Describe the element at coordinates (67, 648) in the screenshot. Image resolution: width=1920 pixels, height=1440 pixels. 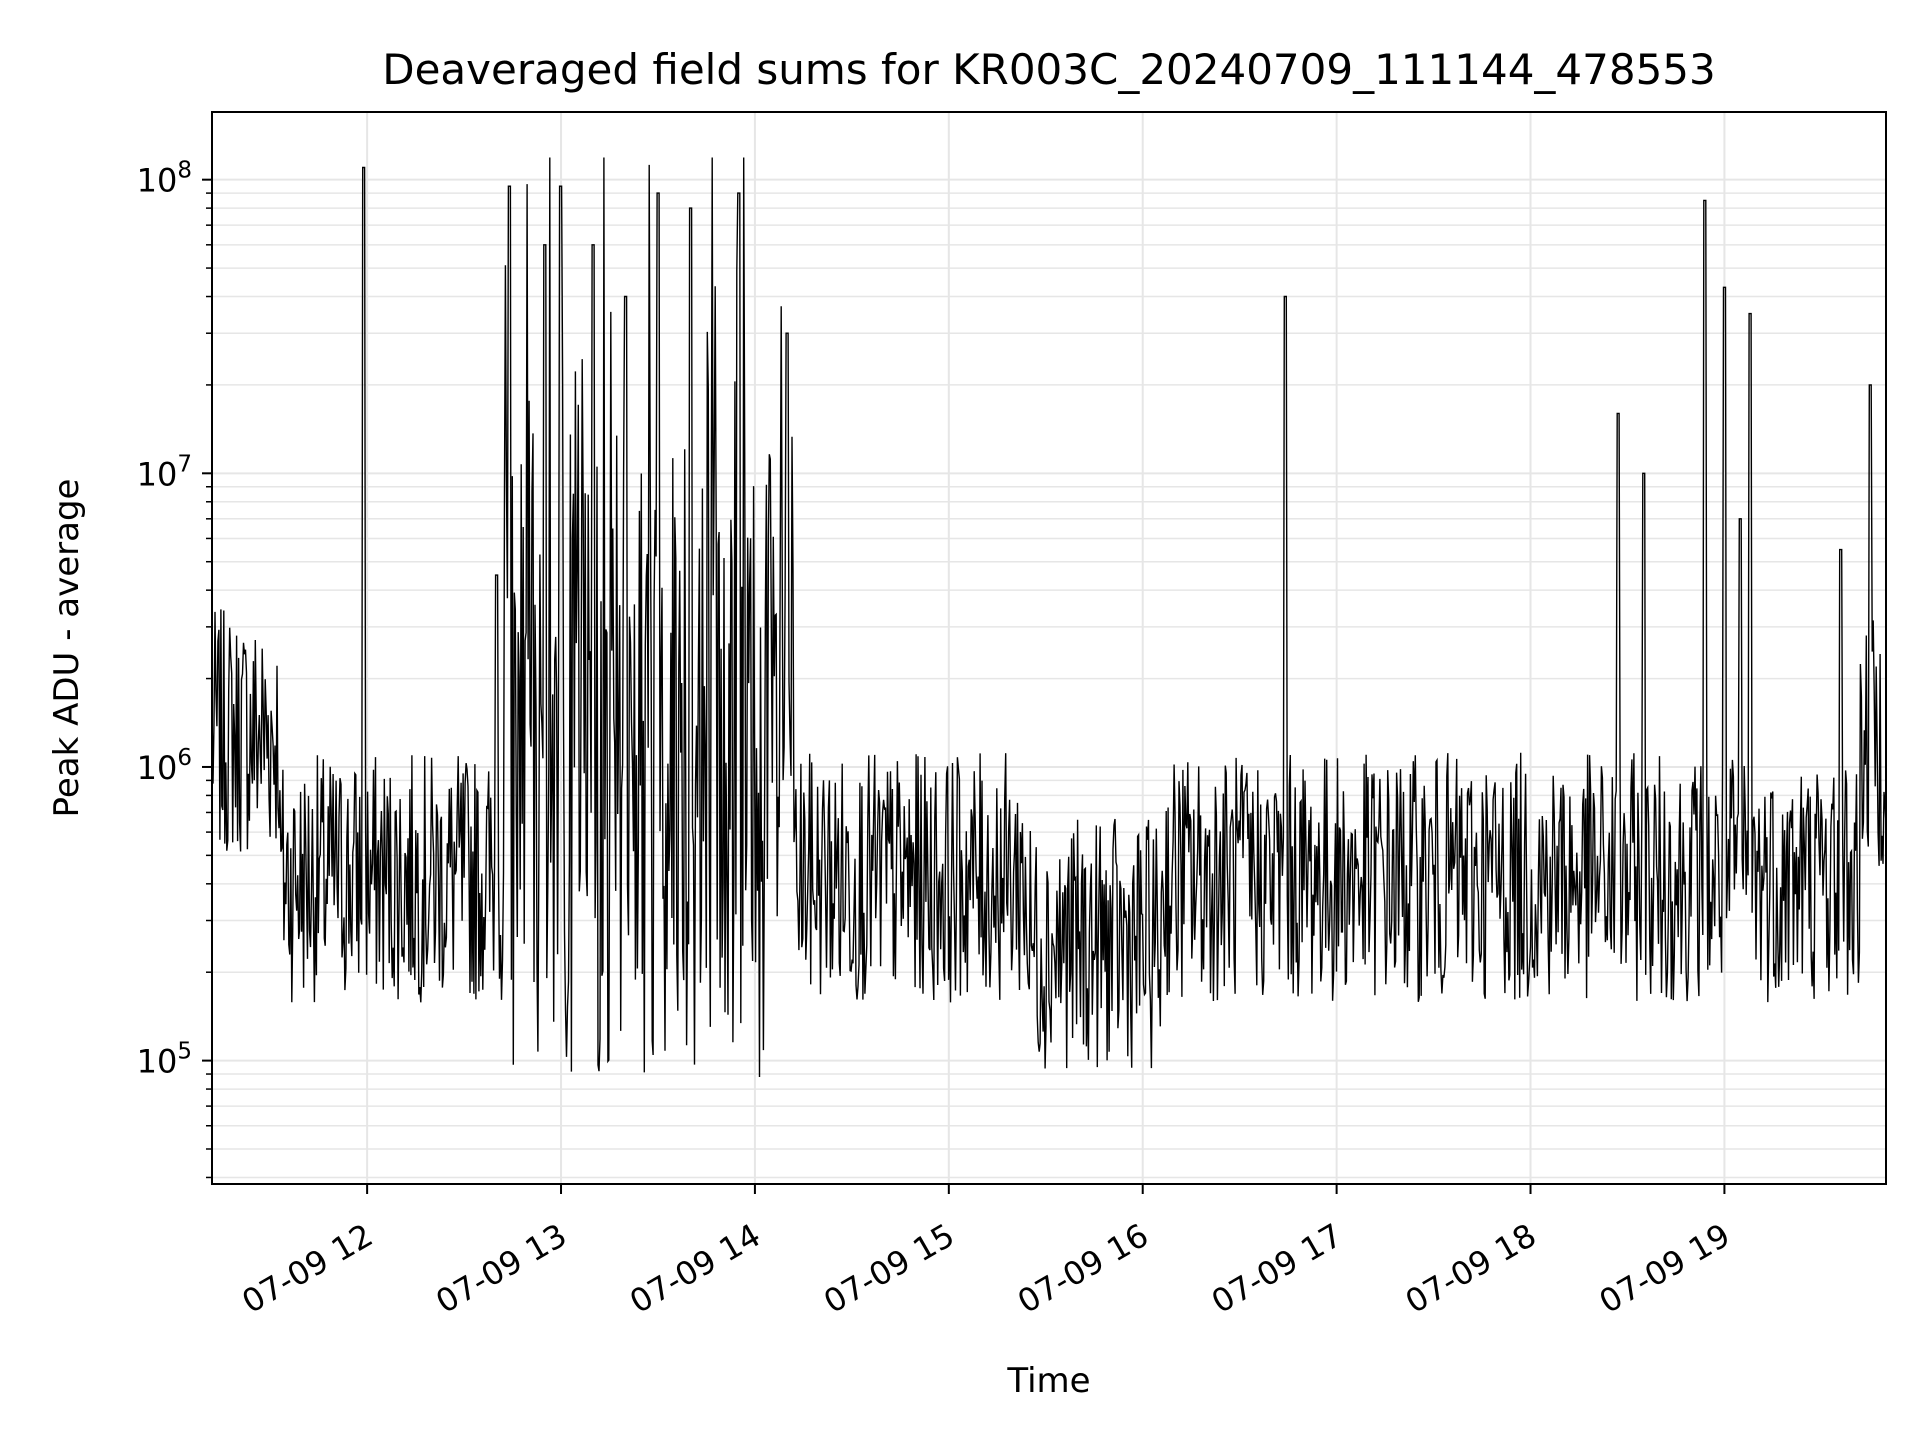
I see `y-axis-label: Peak ADU - average` at that location.